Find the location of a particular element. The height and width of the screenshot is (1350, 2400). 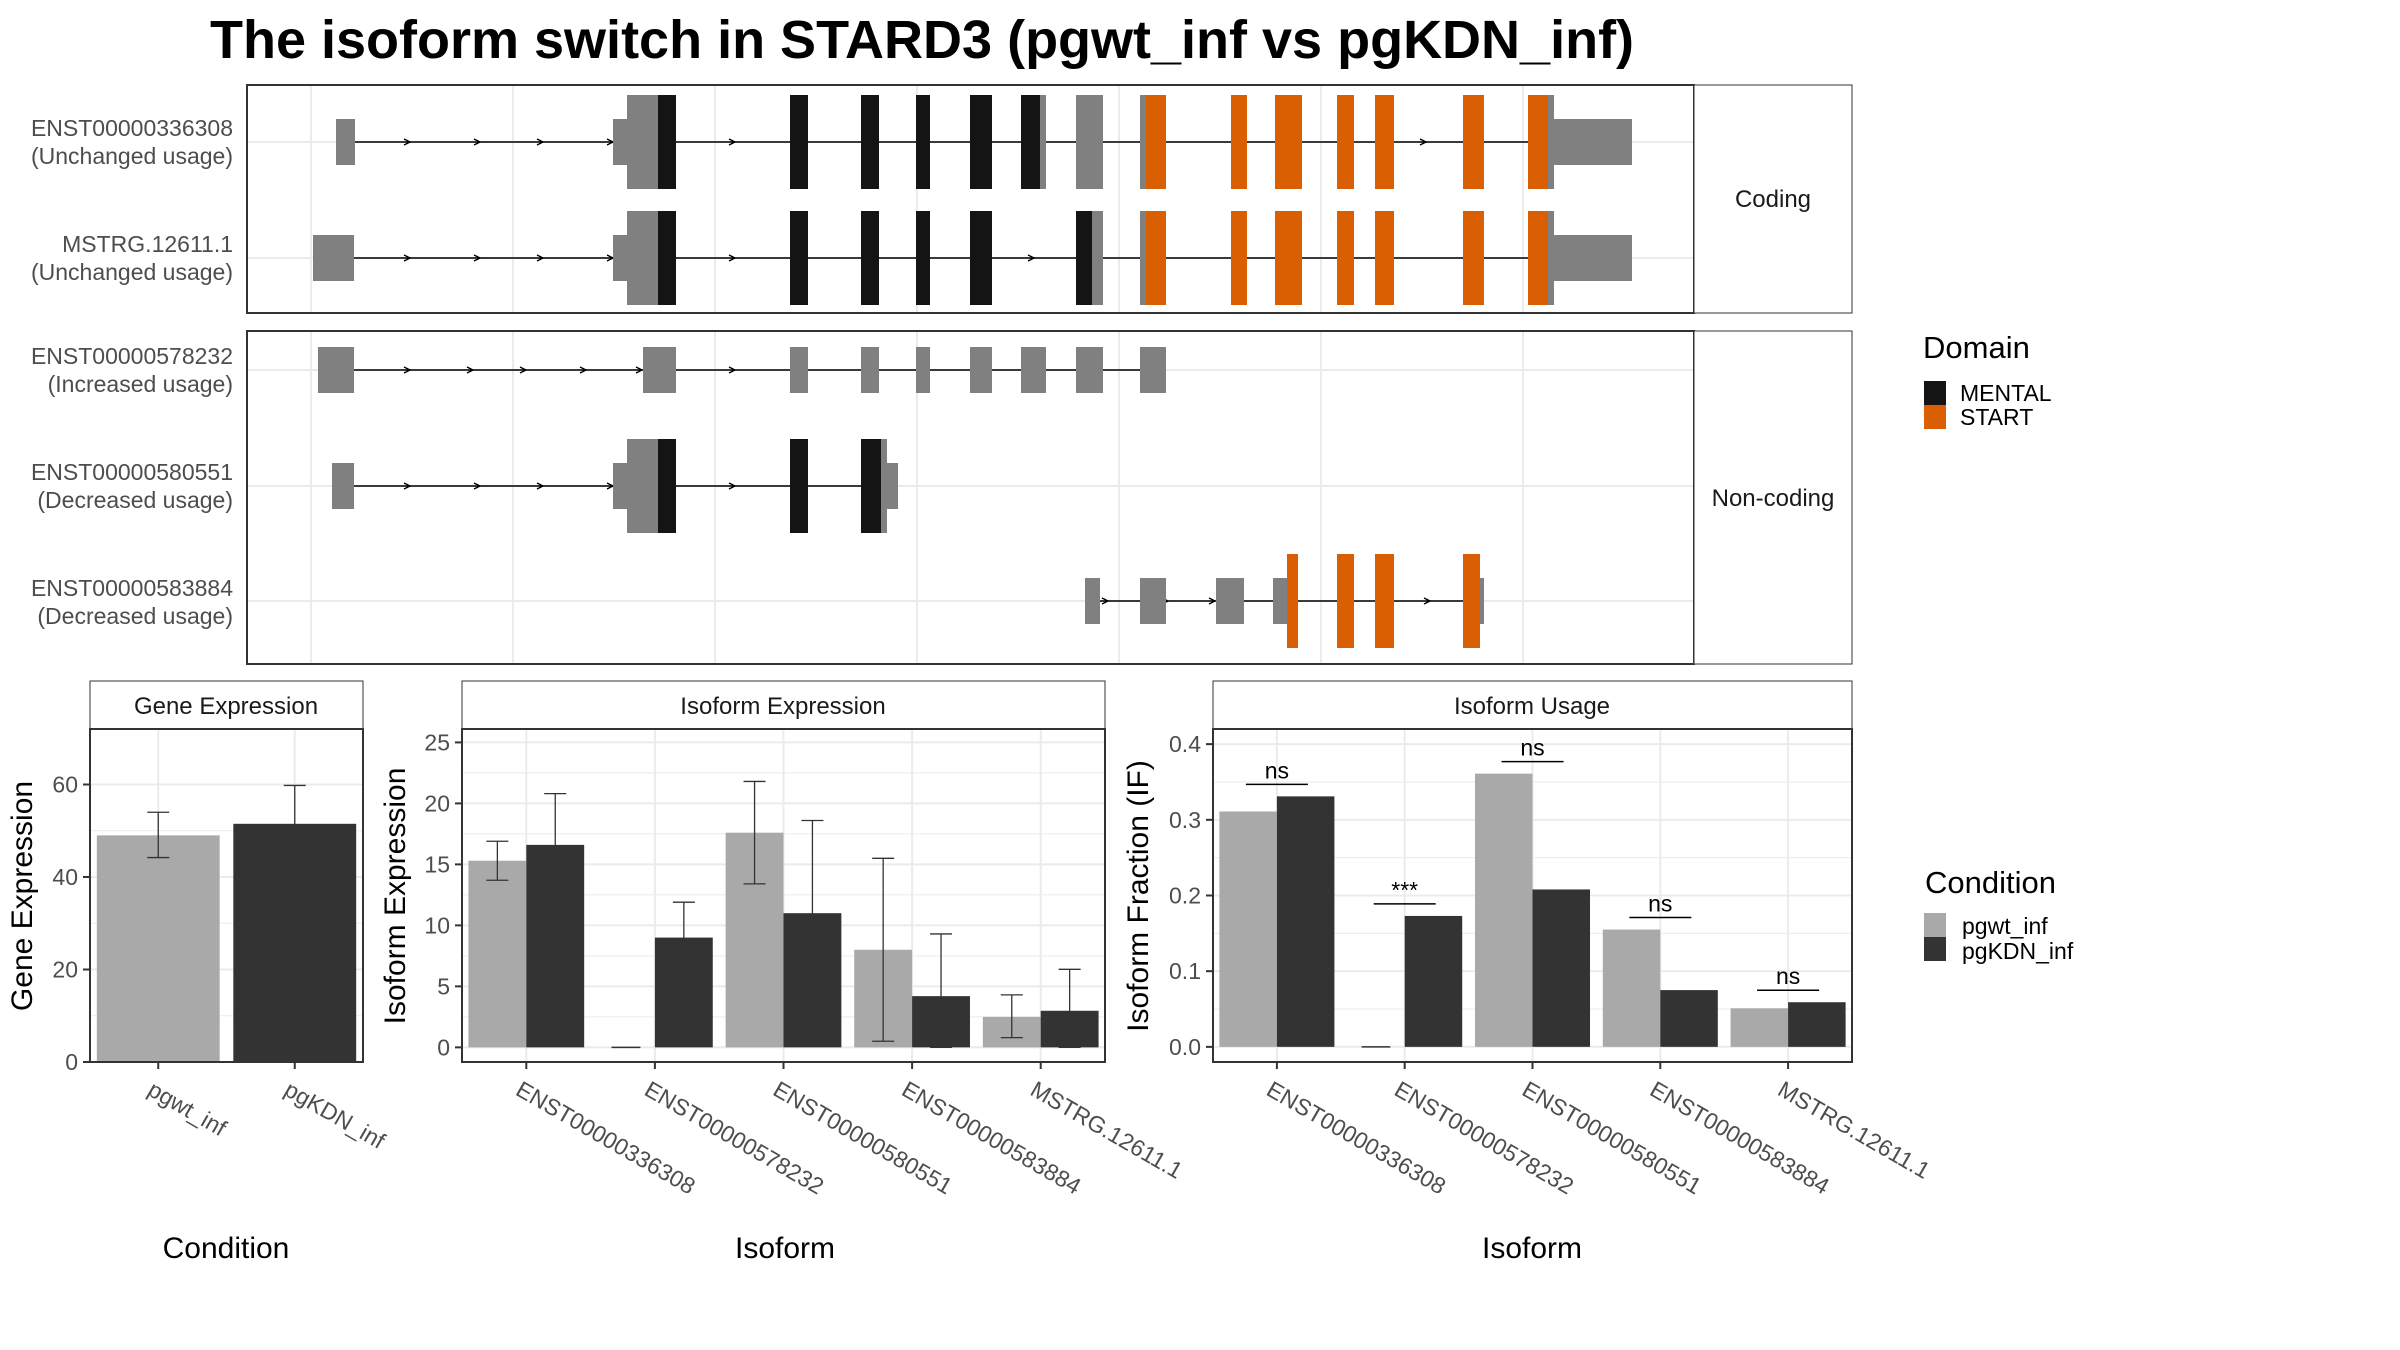

y-tick-label: 10 is located at coordinates (437, 925).